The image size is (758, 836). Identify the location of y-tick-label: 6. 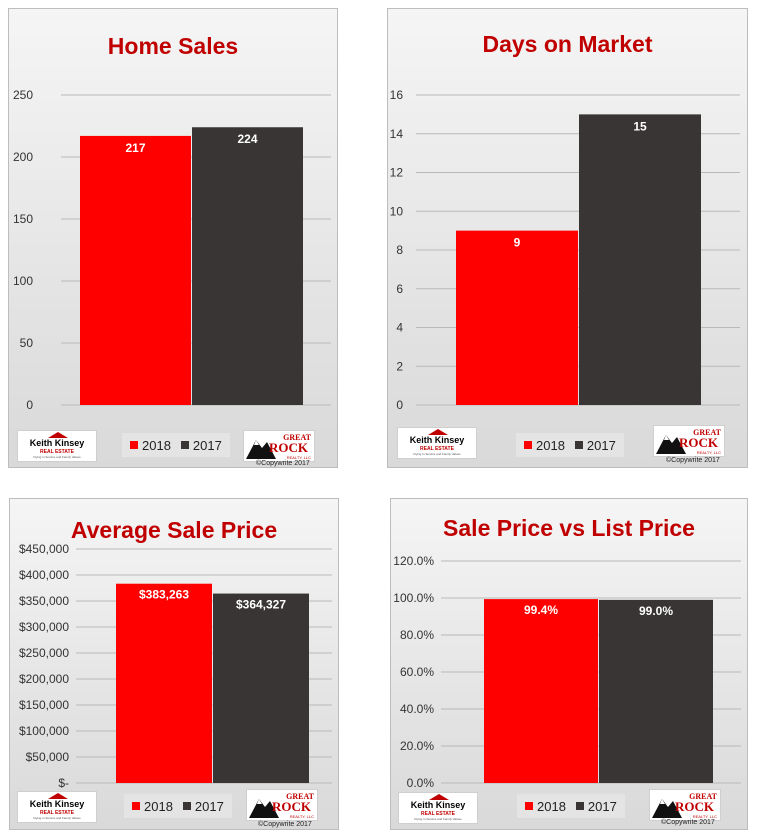
(399, 289).